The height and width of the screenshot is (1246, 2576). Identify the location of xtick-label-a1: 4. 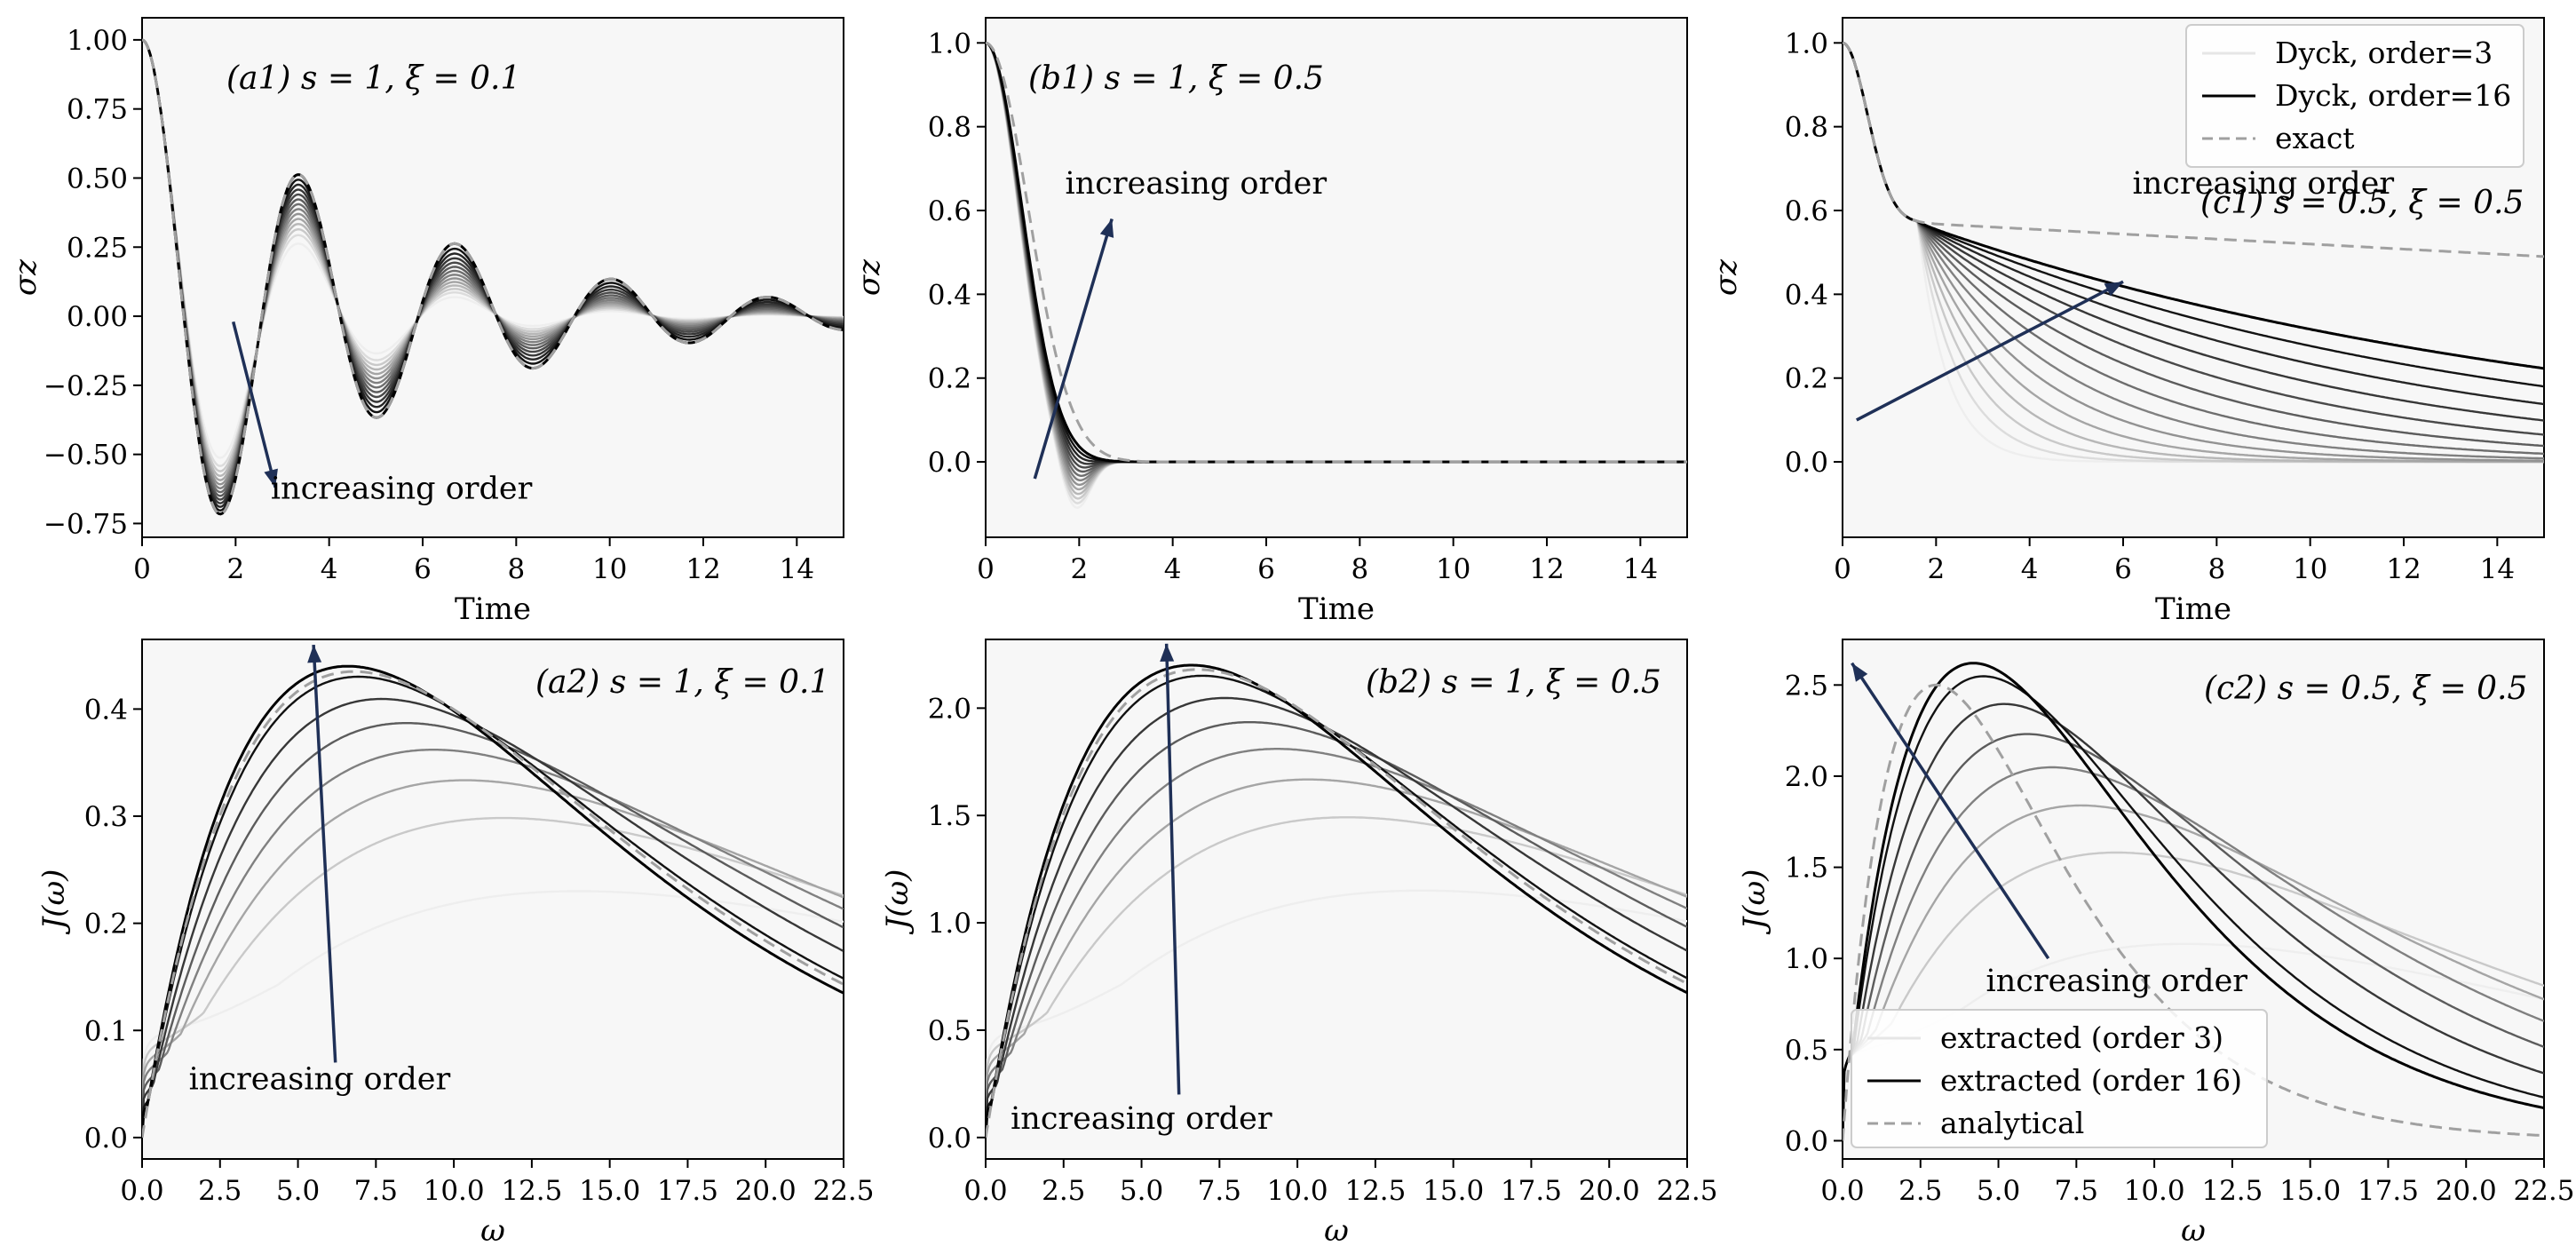
(329, 569).